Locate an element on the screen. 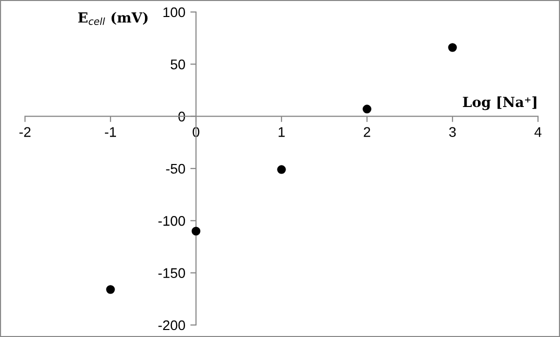 Image resolution: width=560 pixels, height=337 pixels. y-tick-label: -200 is located at coordinates (172, 325).